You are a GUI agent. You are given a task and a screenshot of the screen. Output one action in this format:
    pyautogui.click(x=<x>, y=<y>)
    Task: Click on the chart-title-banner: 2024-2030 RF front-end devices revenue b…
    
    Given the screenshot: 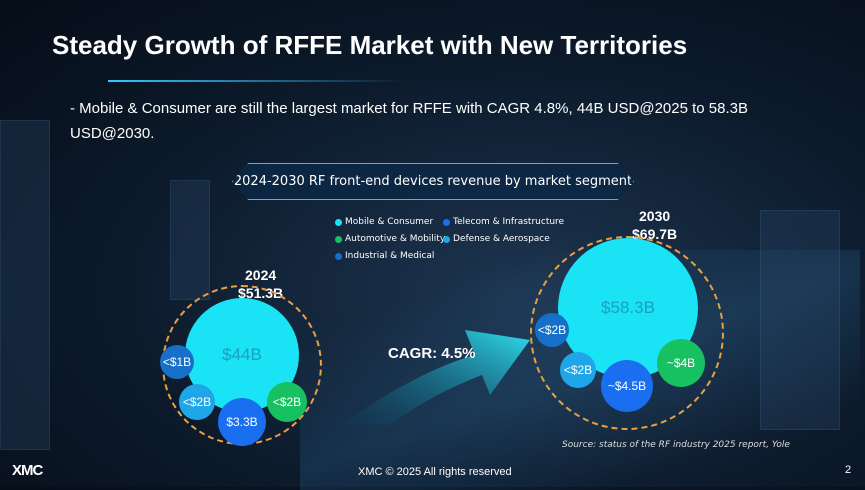 What is the action you would take?
    pyautogui.click(x=433, y=181)
    